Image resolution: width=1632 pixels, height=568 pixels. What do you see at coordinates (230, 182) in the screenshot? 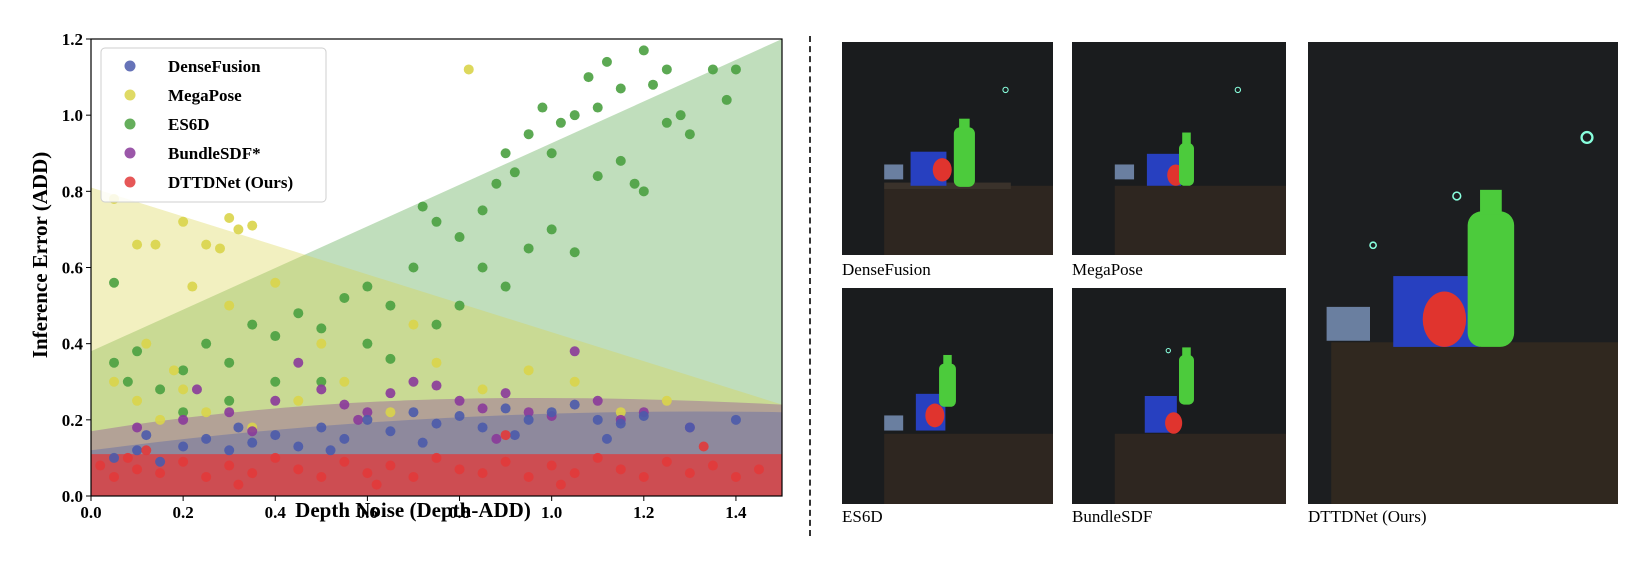
I see `legend-label: DTTDNet (Ours)` at bounding box center [230, 182].